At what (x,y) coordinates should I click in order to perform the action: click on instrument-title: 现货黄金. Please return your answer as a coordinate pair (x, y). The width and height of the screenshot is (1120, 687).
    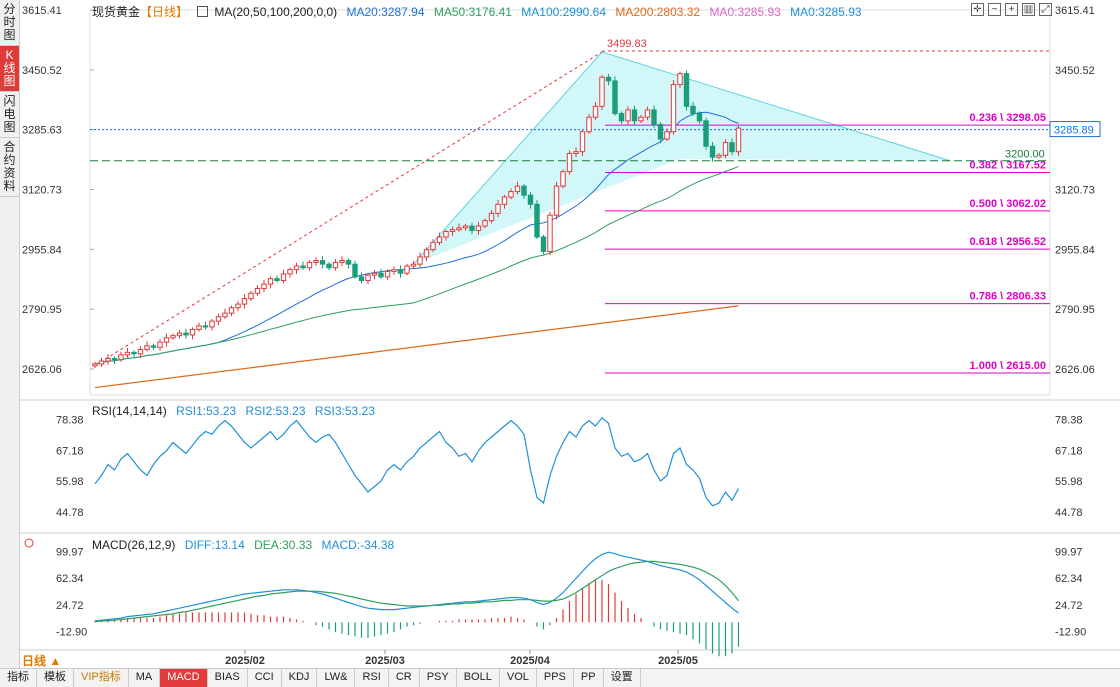
    Looking at the image, I should click on (116, 12).